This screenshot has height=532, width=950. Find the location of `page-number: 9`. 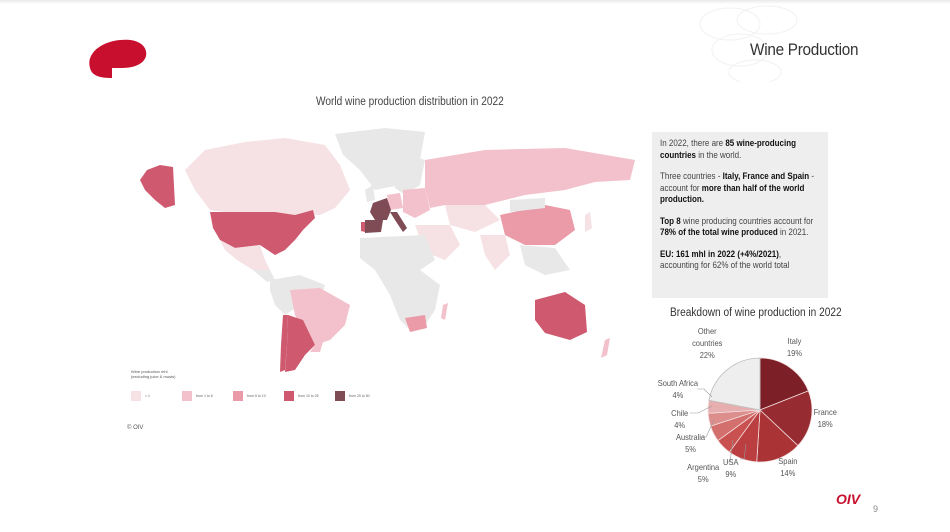

page-number: 9 is located at coordinates (876, 509).